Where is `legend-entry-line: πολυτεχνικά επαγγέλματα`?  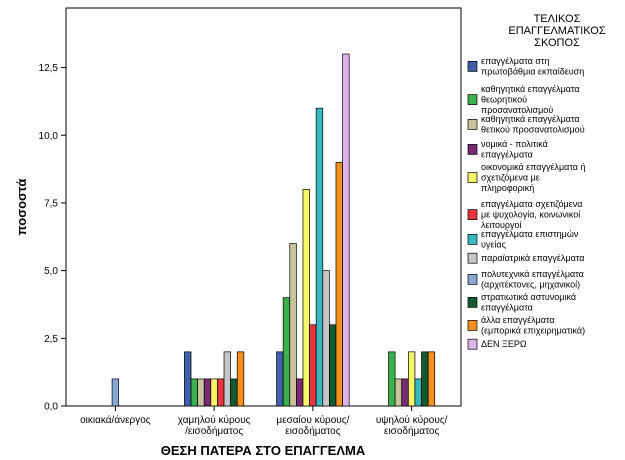
legend-entry-line: πολυτεχνικά επαγγέλματα is located at coordinates (532, 274).